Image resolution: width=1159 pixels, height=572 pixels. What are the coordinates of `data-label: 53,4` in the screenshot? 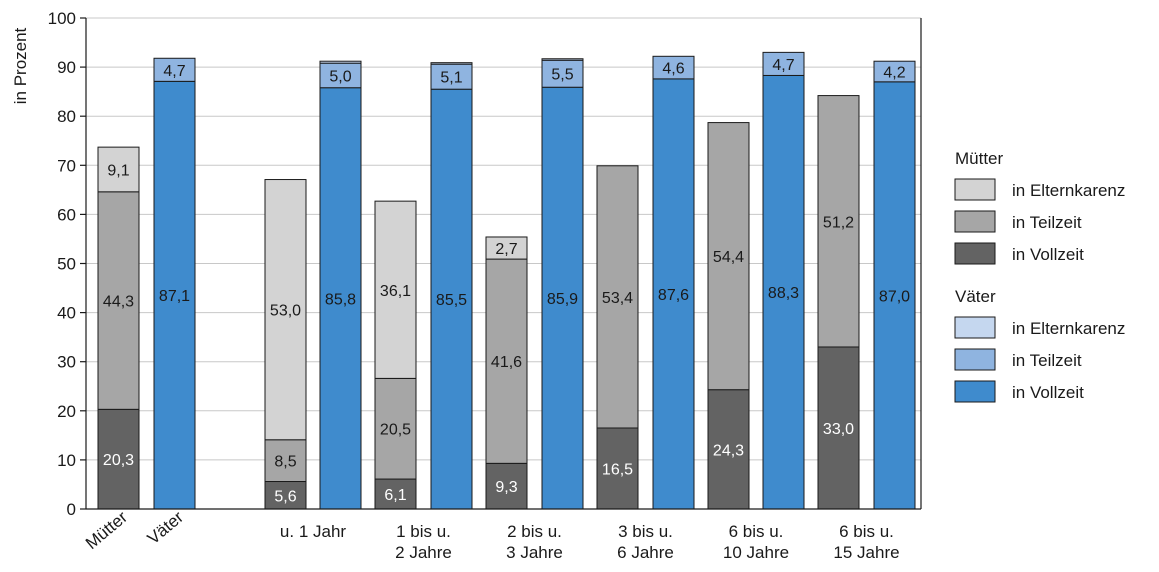 It's located at (617, 298).